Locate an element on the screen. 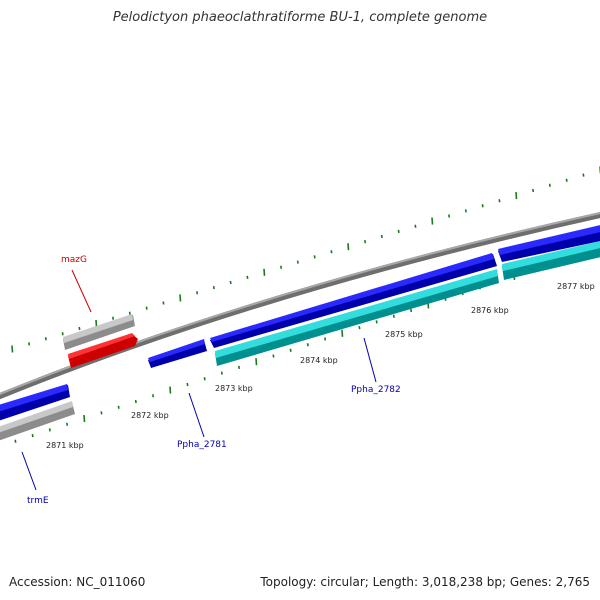 The height and width of the screenshot is (600, 600). scale-label-2876: 2876 kbp is located at coordinates (490, 310).